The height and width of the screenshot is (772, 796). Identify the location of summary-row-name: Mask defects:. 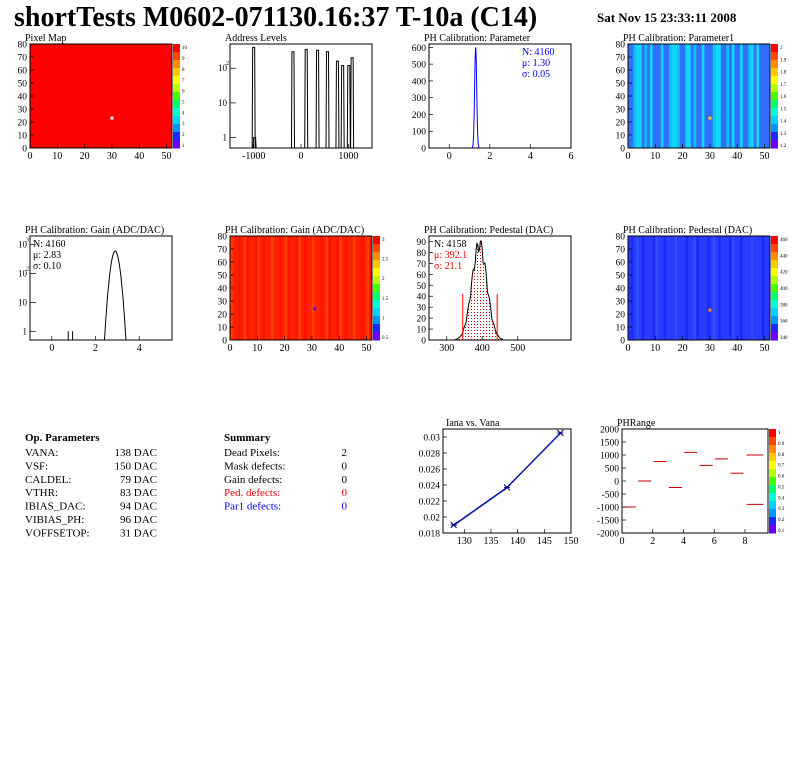
(254, 466).